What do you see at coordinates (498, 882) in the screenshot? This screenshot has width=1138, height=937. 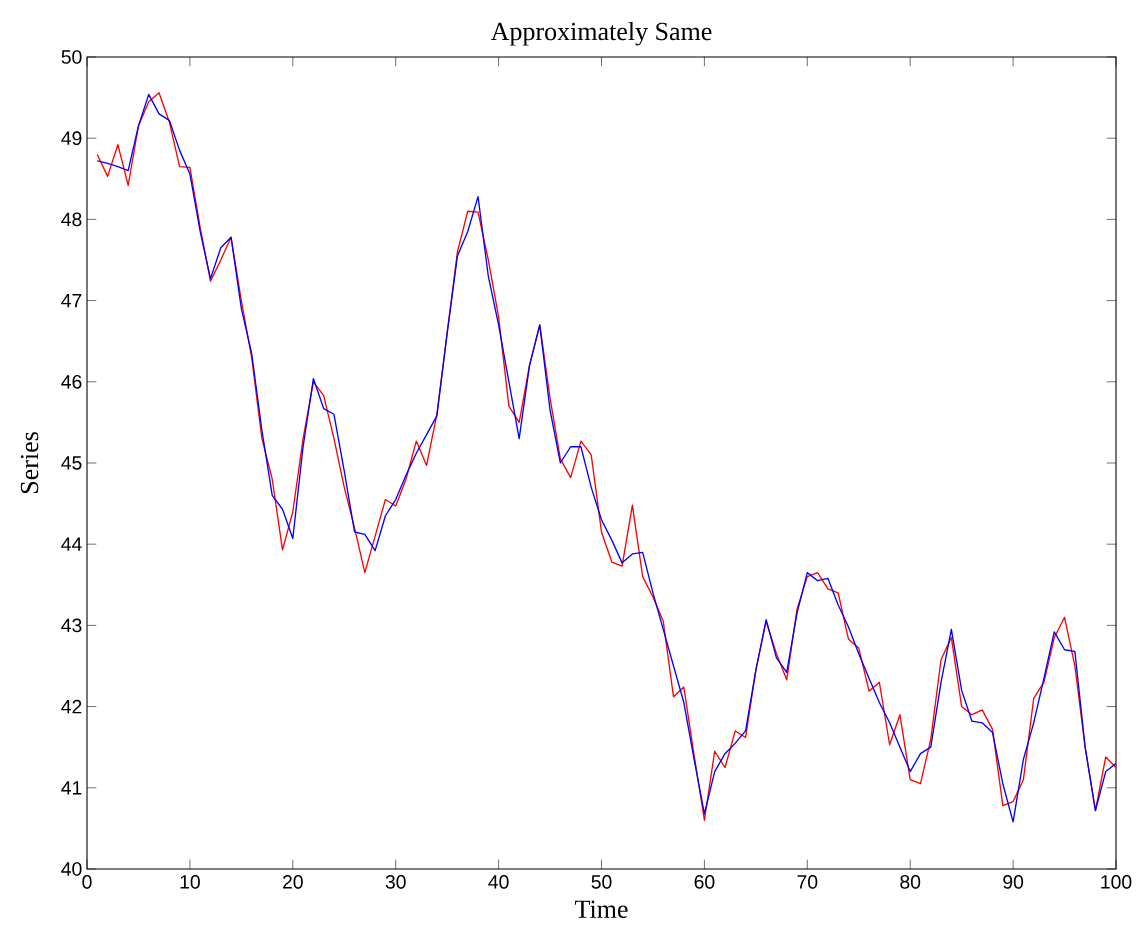 I see `x-tick-label: 40` at bounding box center [498, 882].